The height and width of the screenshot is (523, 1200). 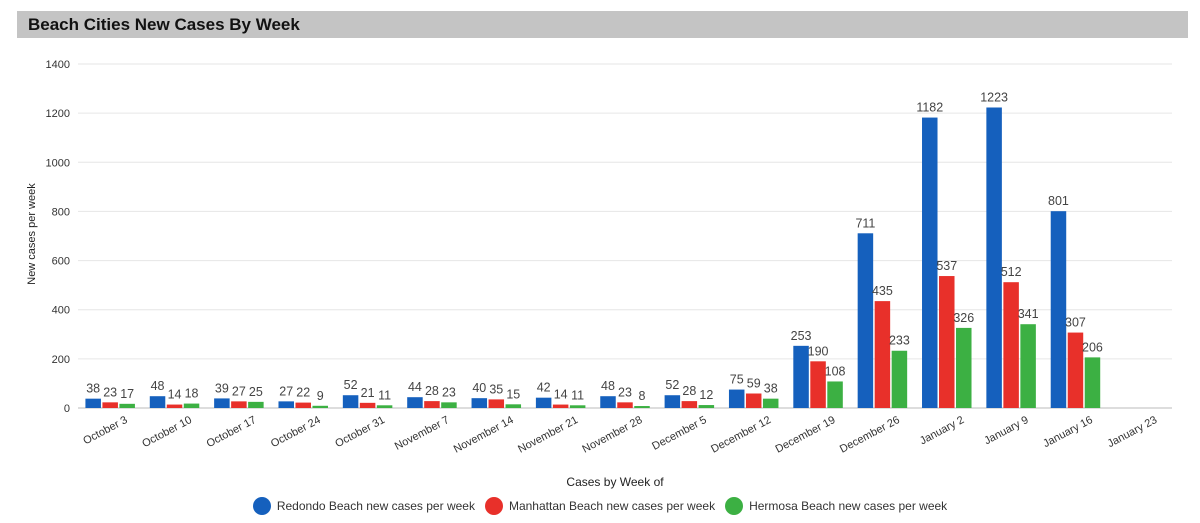 I want to click on y-tick-label: 1200, so click(x=58, y=114).